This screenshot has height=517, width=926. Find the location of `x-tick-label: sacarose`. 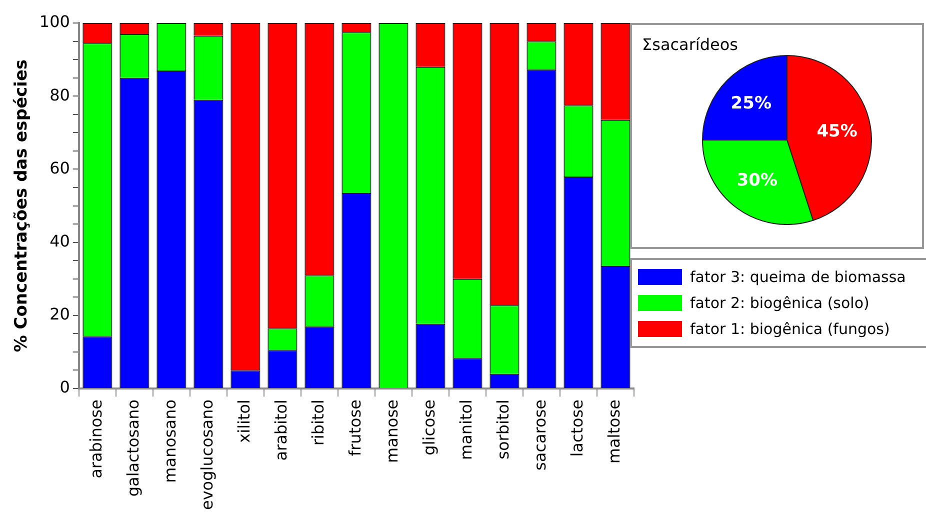

x-tick-label: sacarose is located at coordinates (540, 435).